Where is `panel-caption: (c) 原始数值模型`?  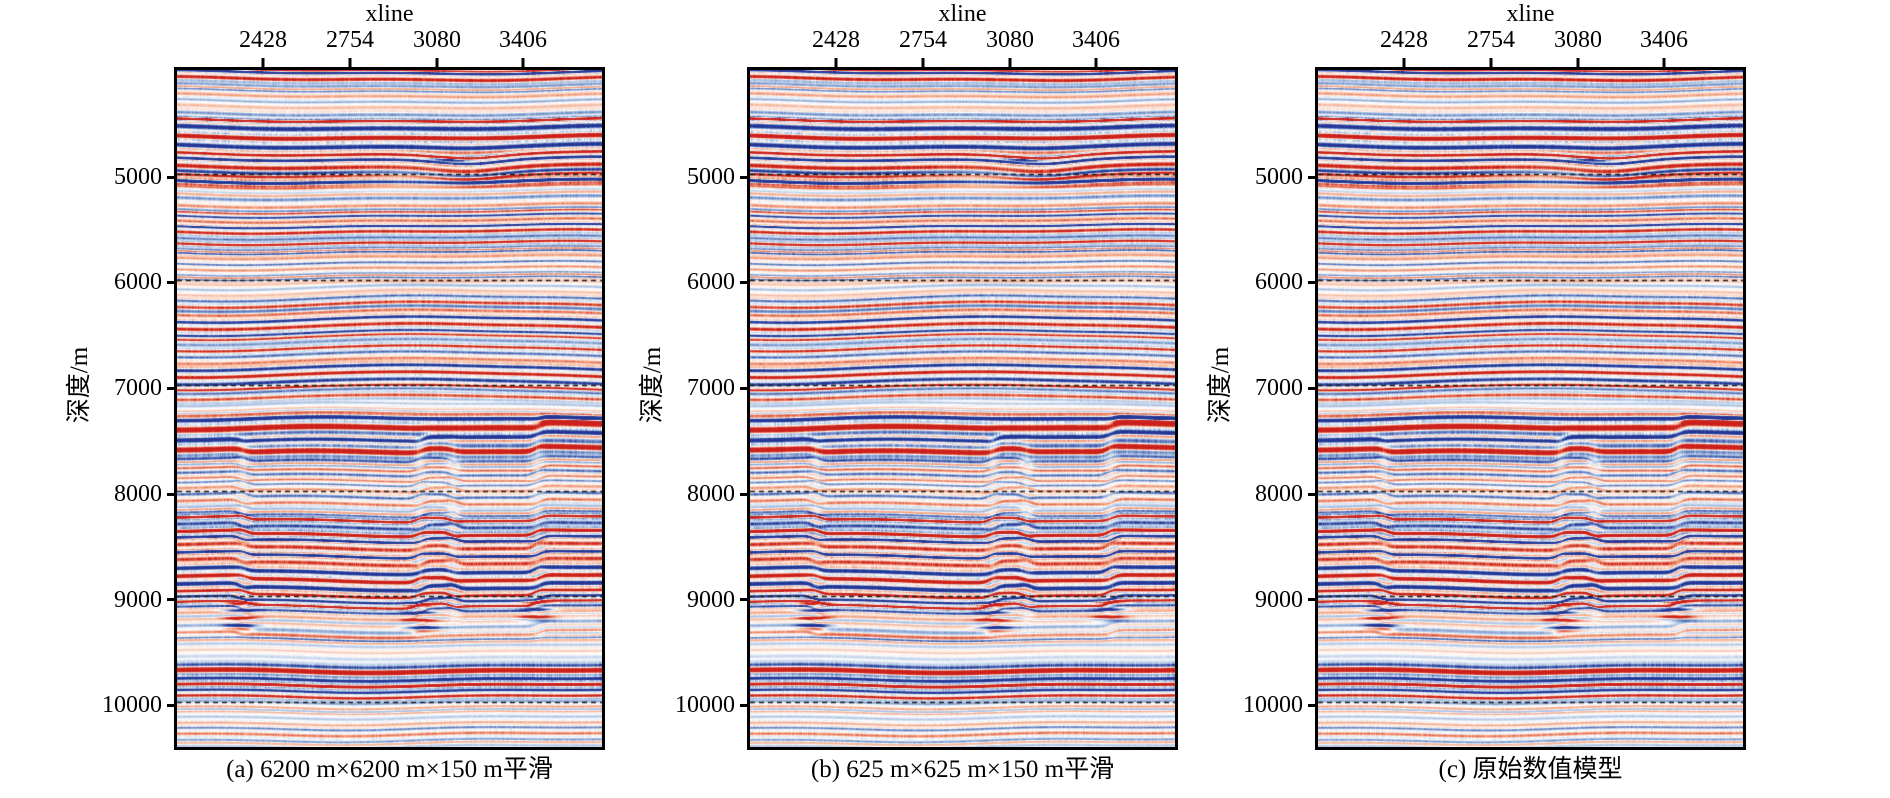 panel-caption: (c) 原始数值模型 is located at coordinates (1530, 769).